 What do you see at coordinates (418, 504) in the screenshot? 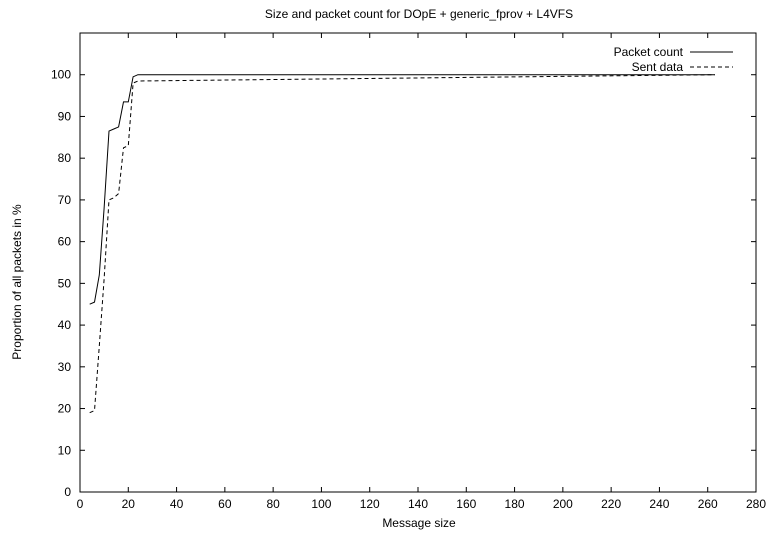
I see `x-tick-label: 140` at bounding box center [418, 504].